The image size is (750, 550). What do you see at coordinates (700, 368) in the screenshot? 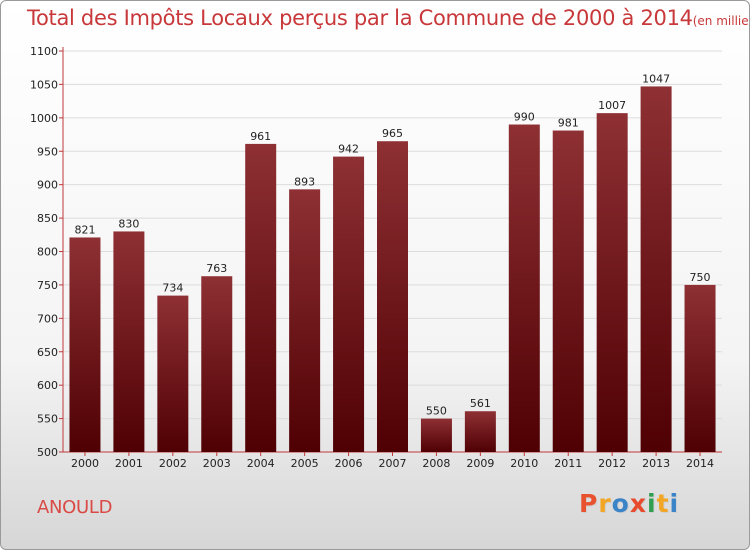
I see `bar-2014` at bounding box center [700, 368].